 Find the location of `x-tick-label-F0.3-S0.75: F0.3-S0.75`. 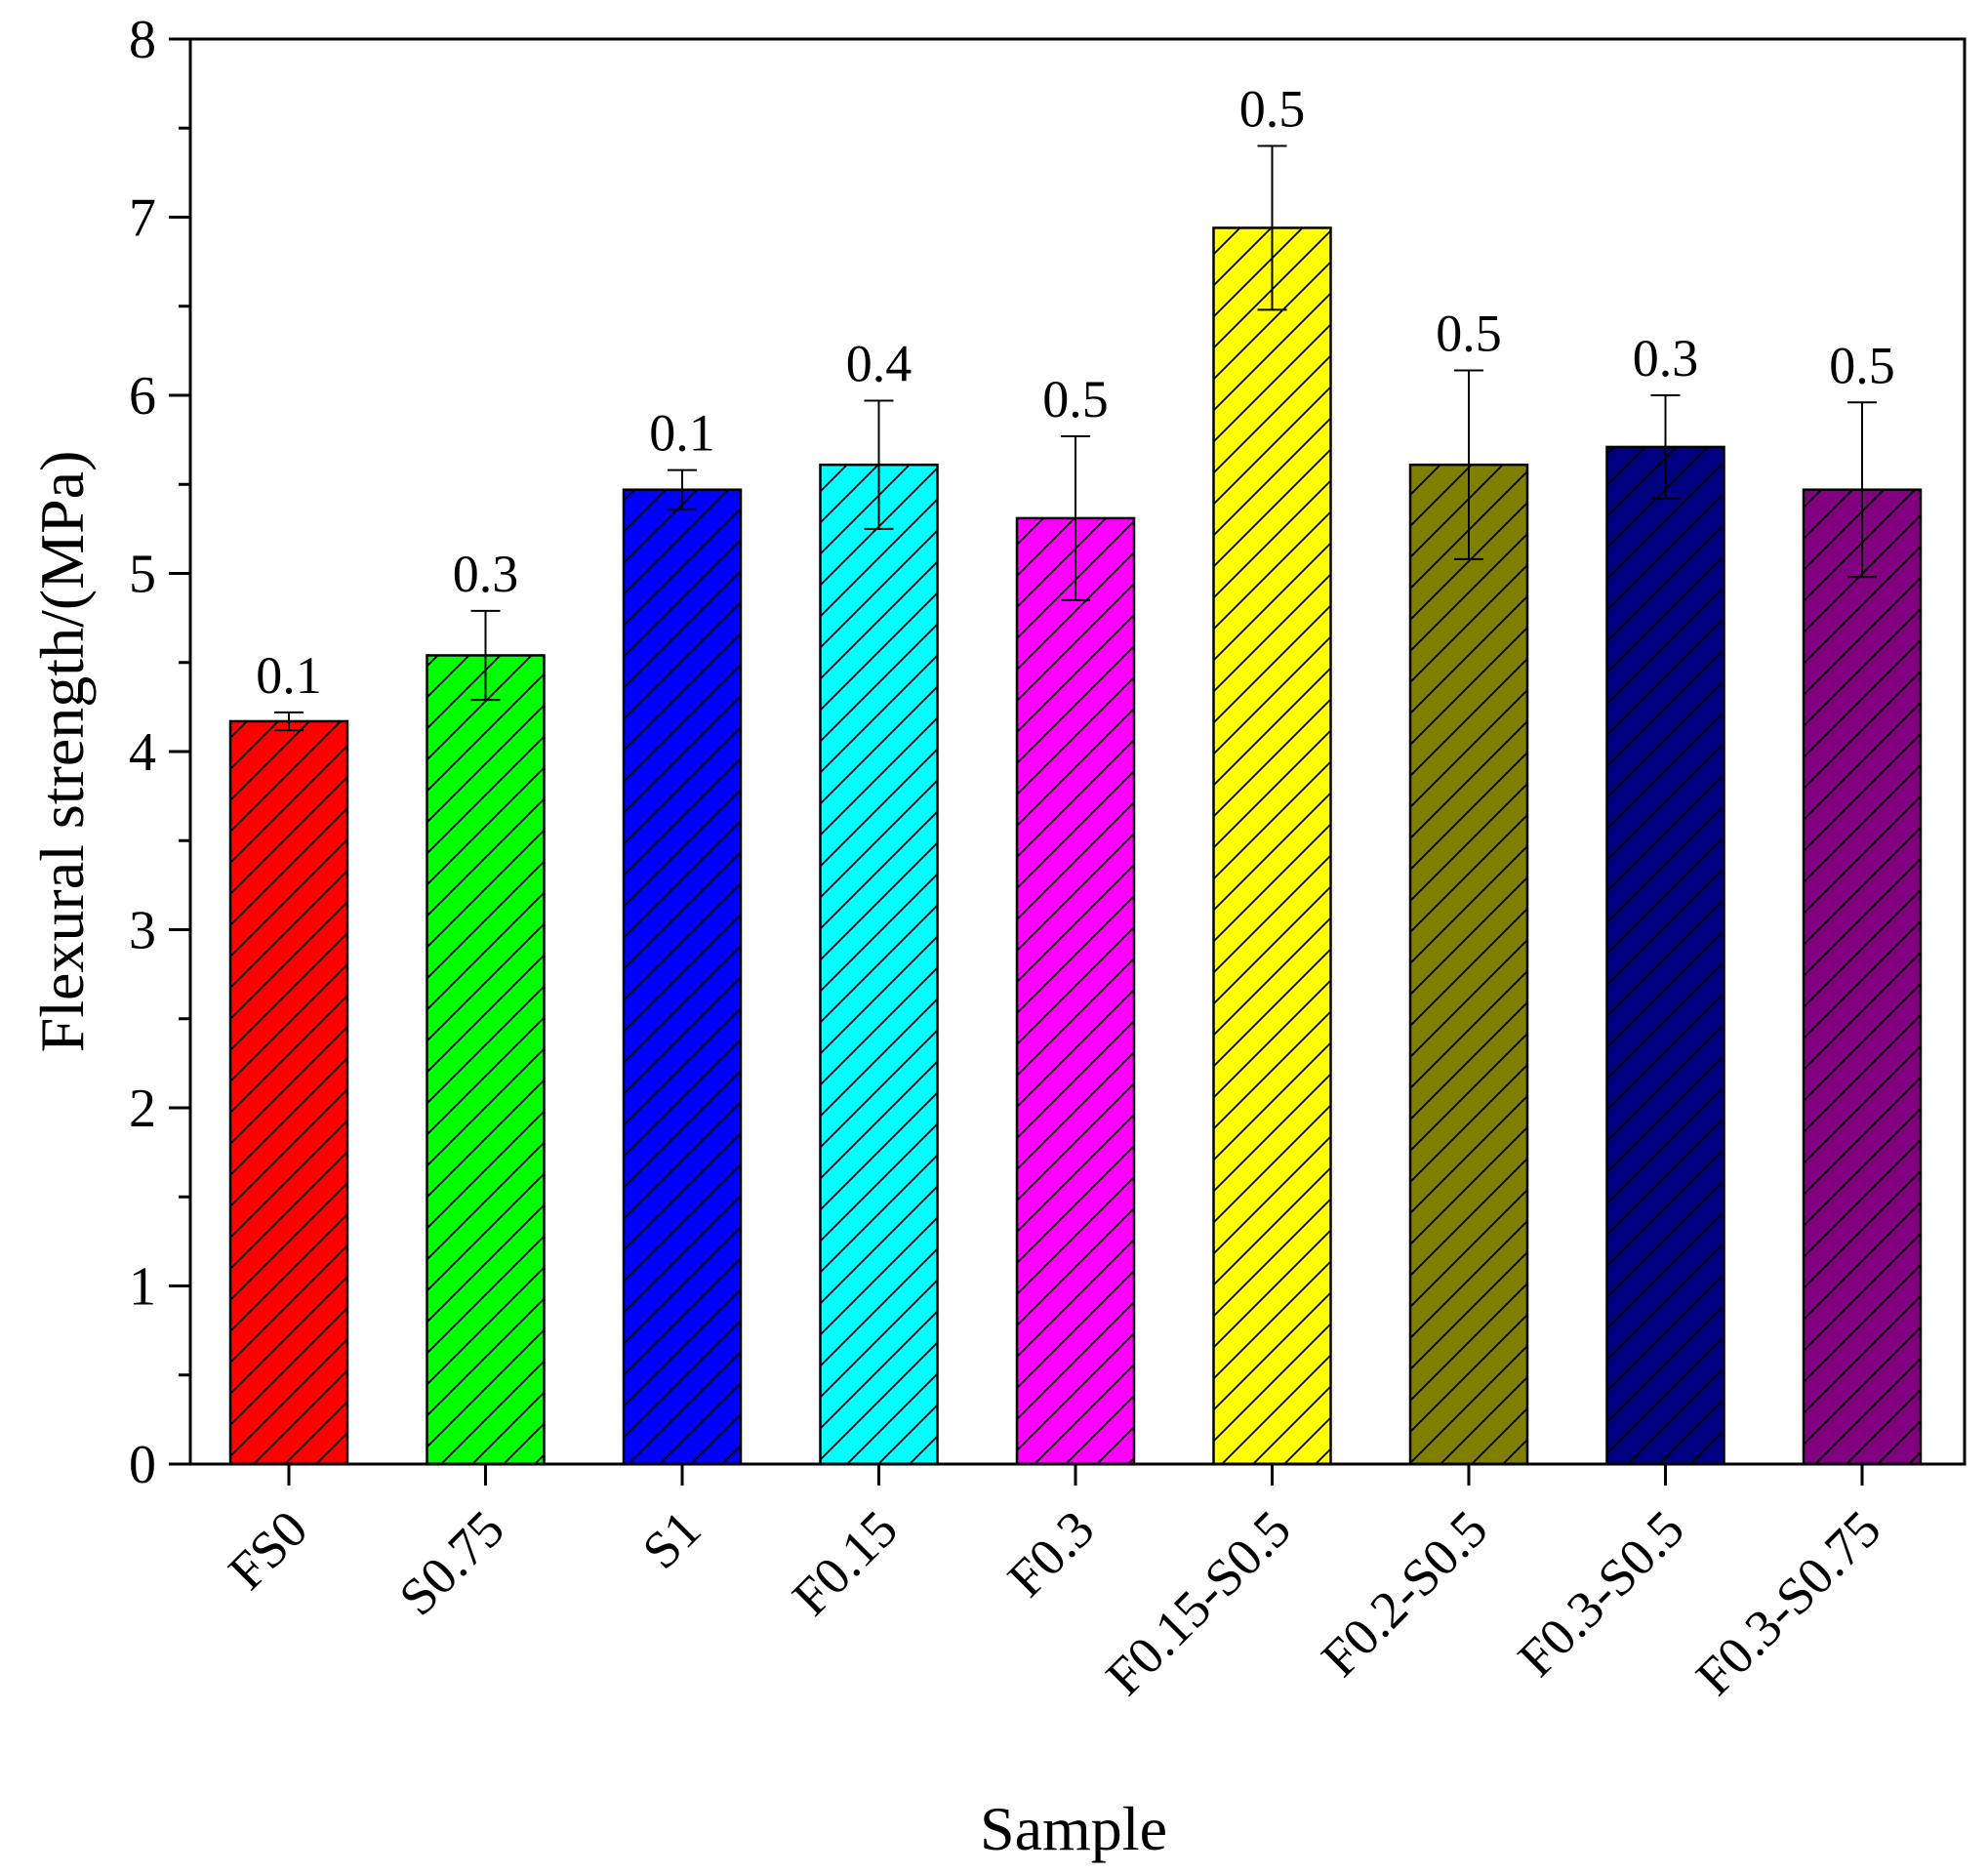

x-tick-label-F0.3-S0.75: F0.3-S0.75 is located at coordinates (1787, 1602).